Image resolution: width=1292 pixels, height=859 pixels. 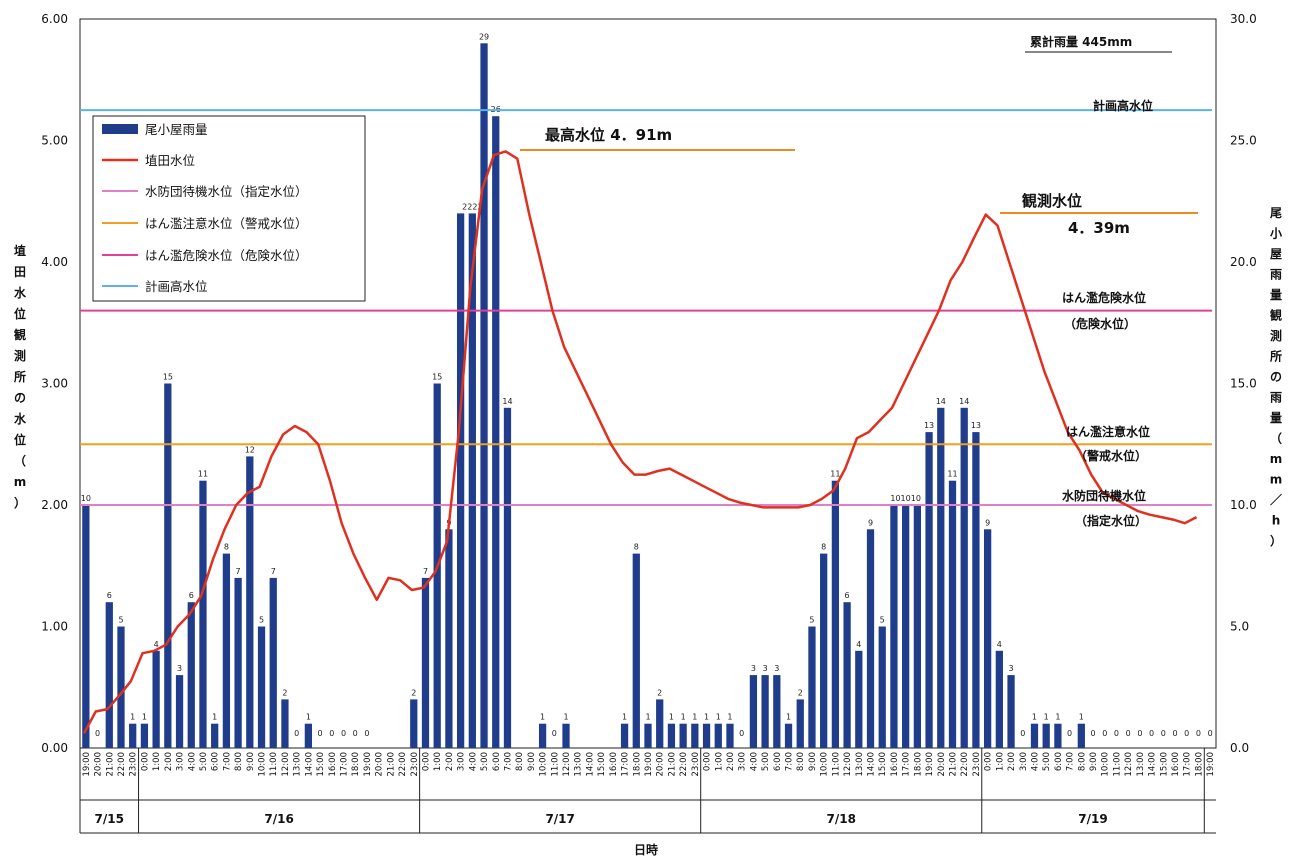 I want to click on rainfall-bar-label: 9, so click(x=870, y=522).